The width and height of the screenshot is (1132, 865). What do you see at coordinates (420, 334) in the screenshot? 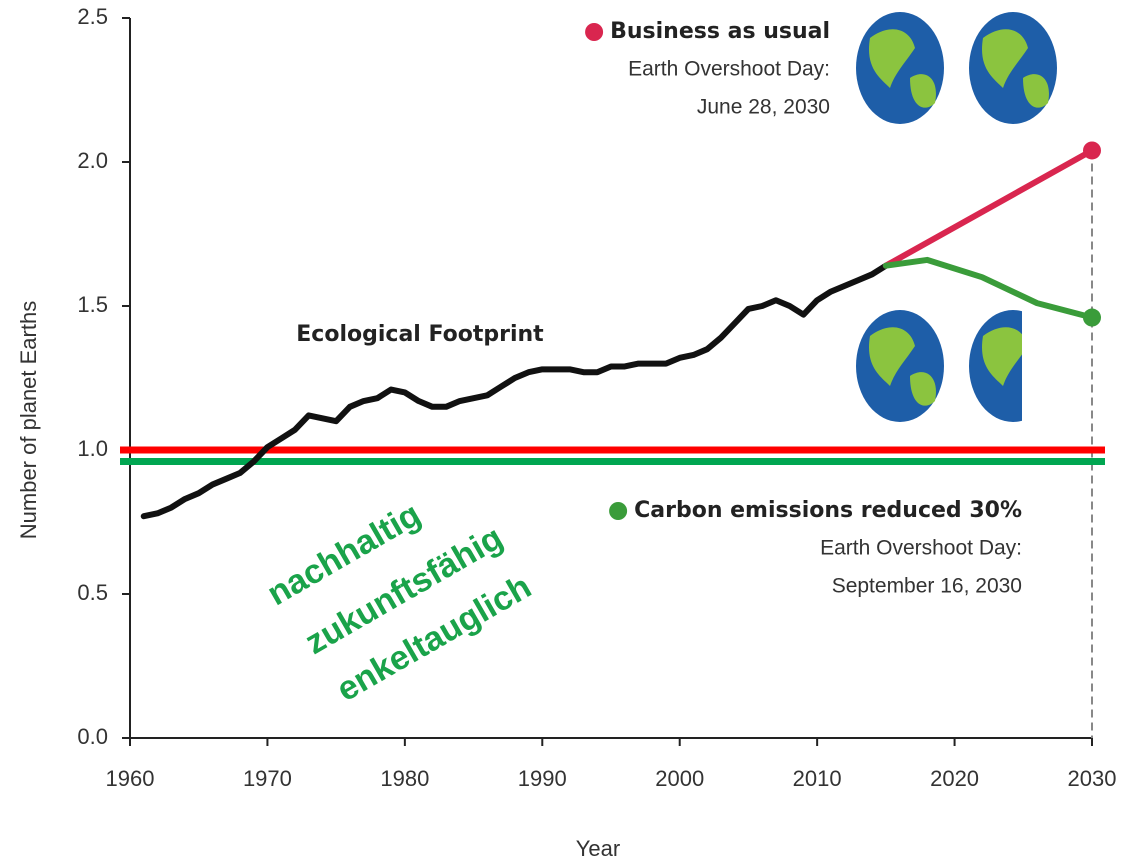
I see `series-label: Ecological Footprint` at bounding box center [420, 334].